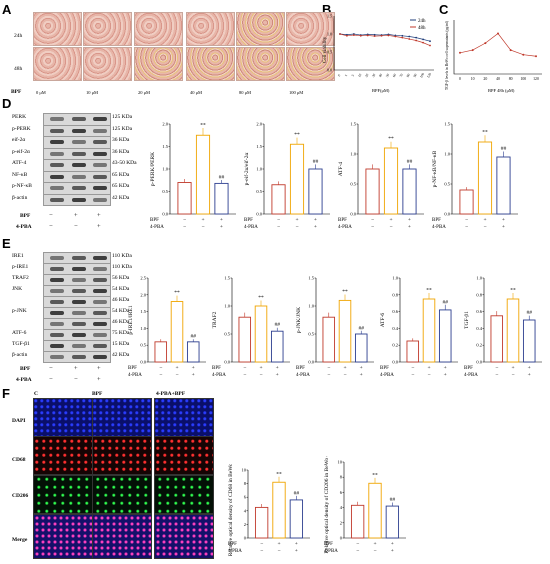 The height and width of the screenshot is (564, 550). I want to click on bpf-label: BPF, so click(16, 92).